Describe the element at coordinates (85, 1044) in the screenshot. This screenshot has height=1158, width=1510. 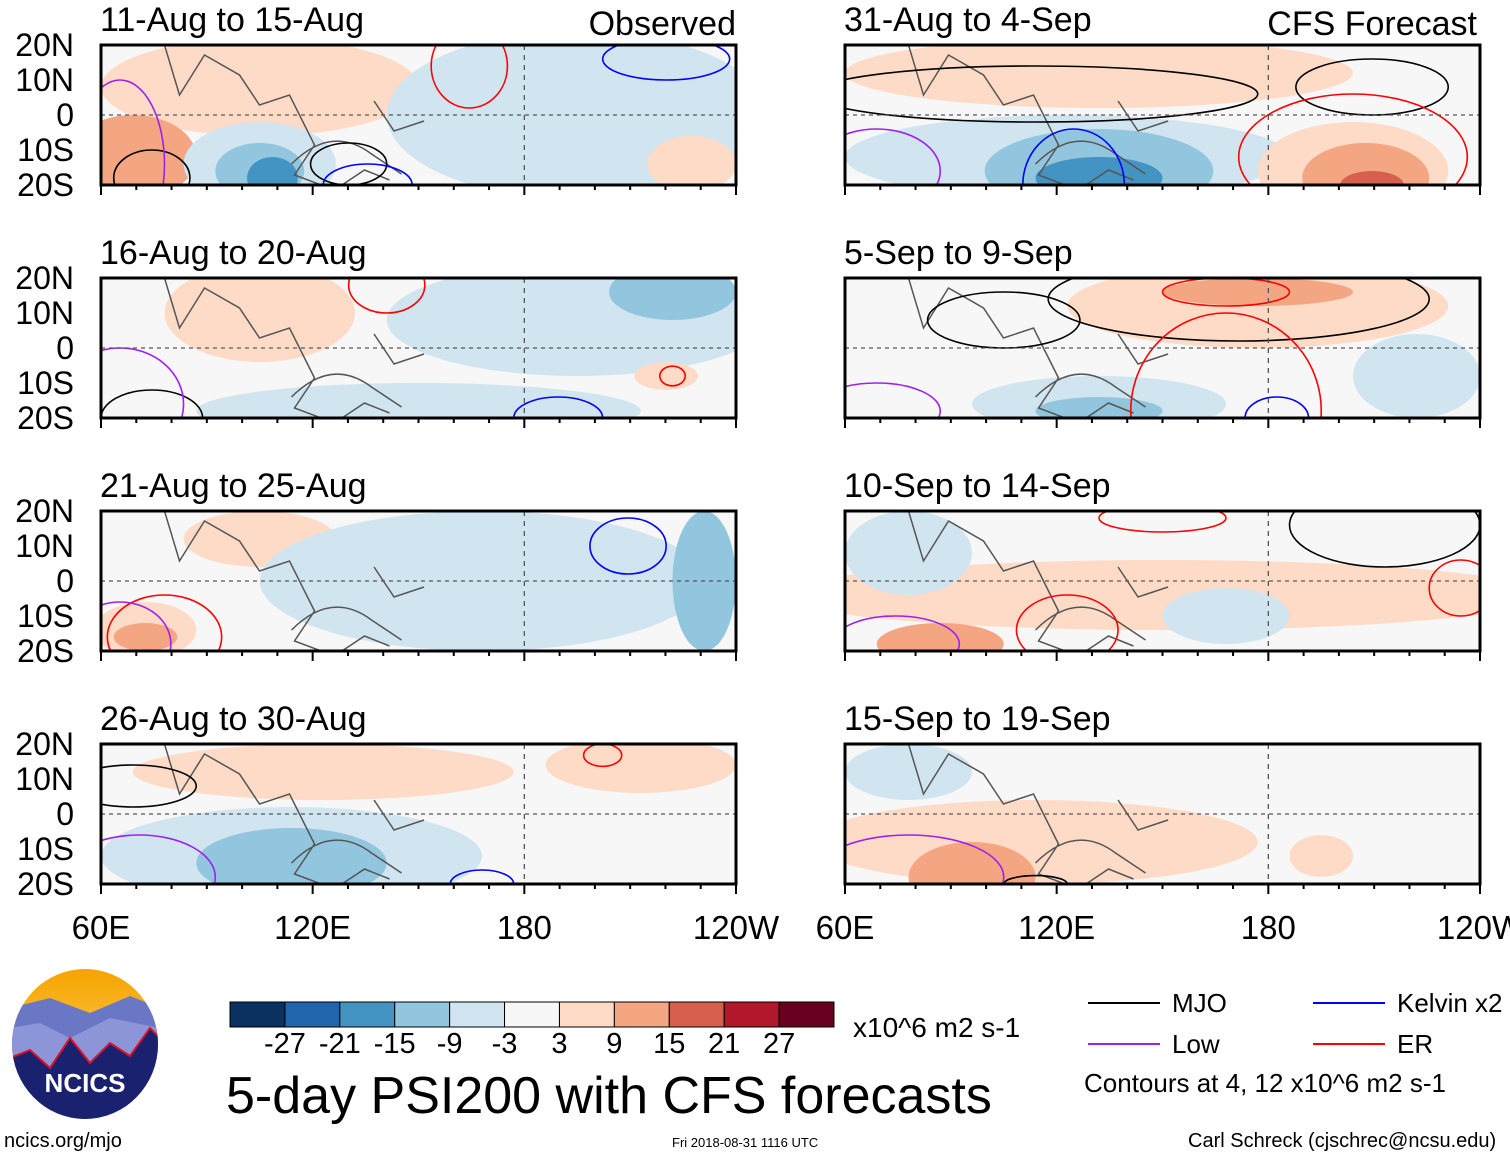
I see `ncics-logo: NCICS` at that location.